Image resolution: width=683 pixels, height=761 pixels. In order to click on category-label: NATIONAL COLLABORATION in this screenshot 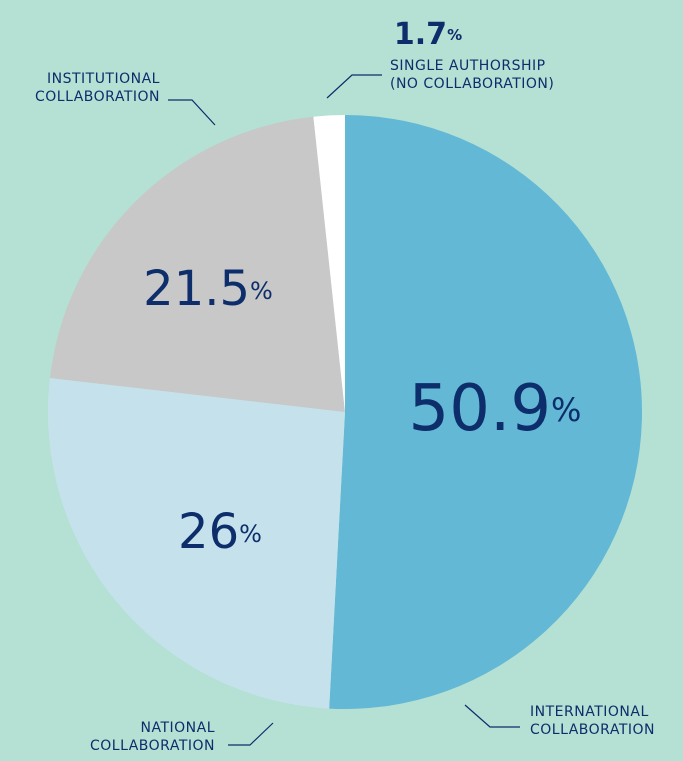, I will do `click(152, 737)`.